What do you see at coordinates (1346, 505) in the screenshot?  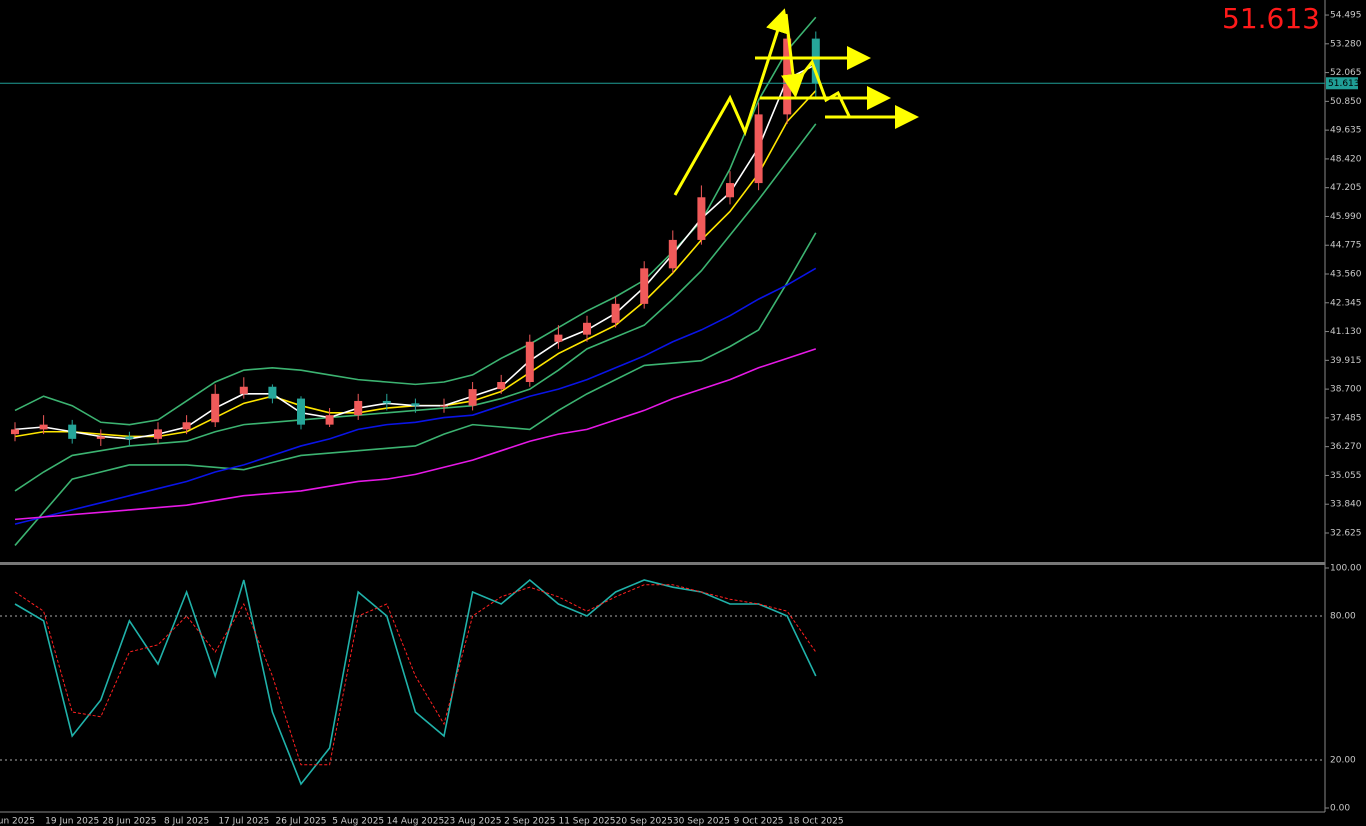 I see `y-tick-label: 33.840` at bounding box center [1346, 505].